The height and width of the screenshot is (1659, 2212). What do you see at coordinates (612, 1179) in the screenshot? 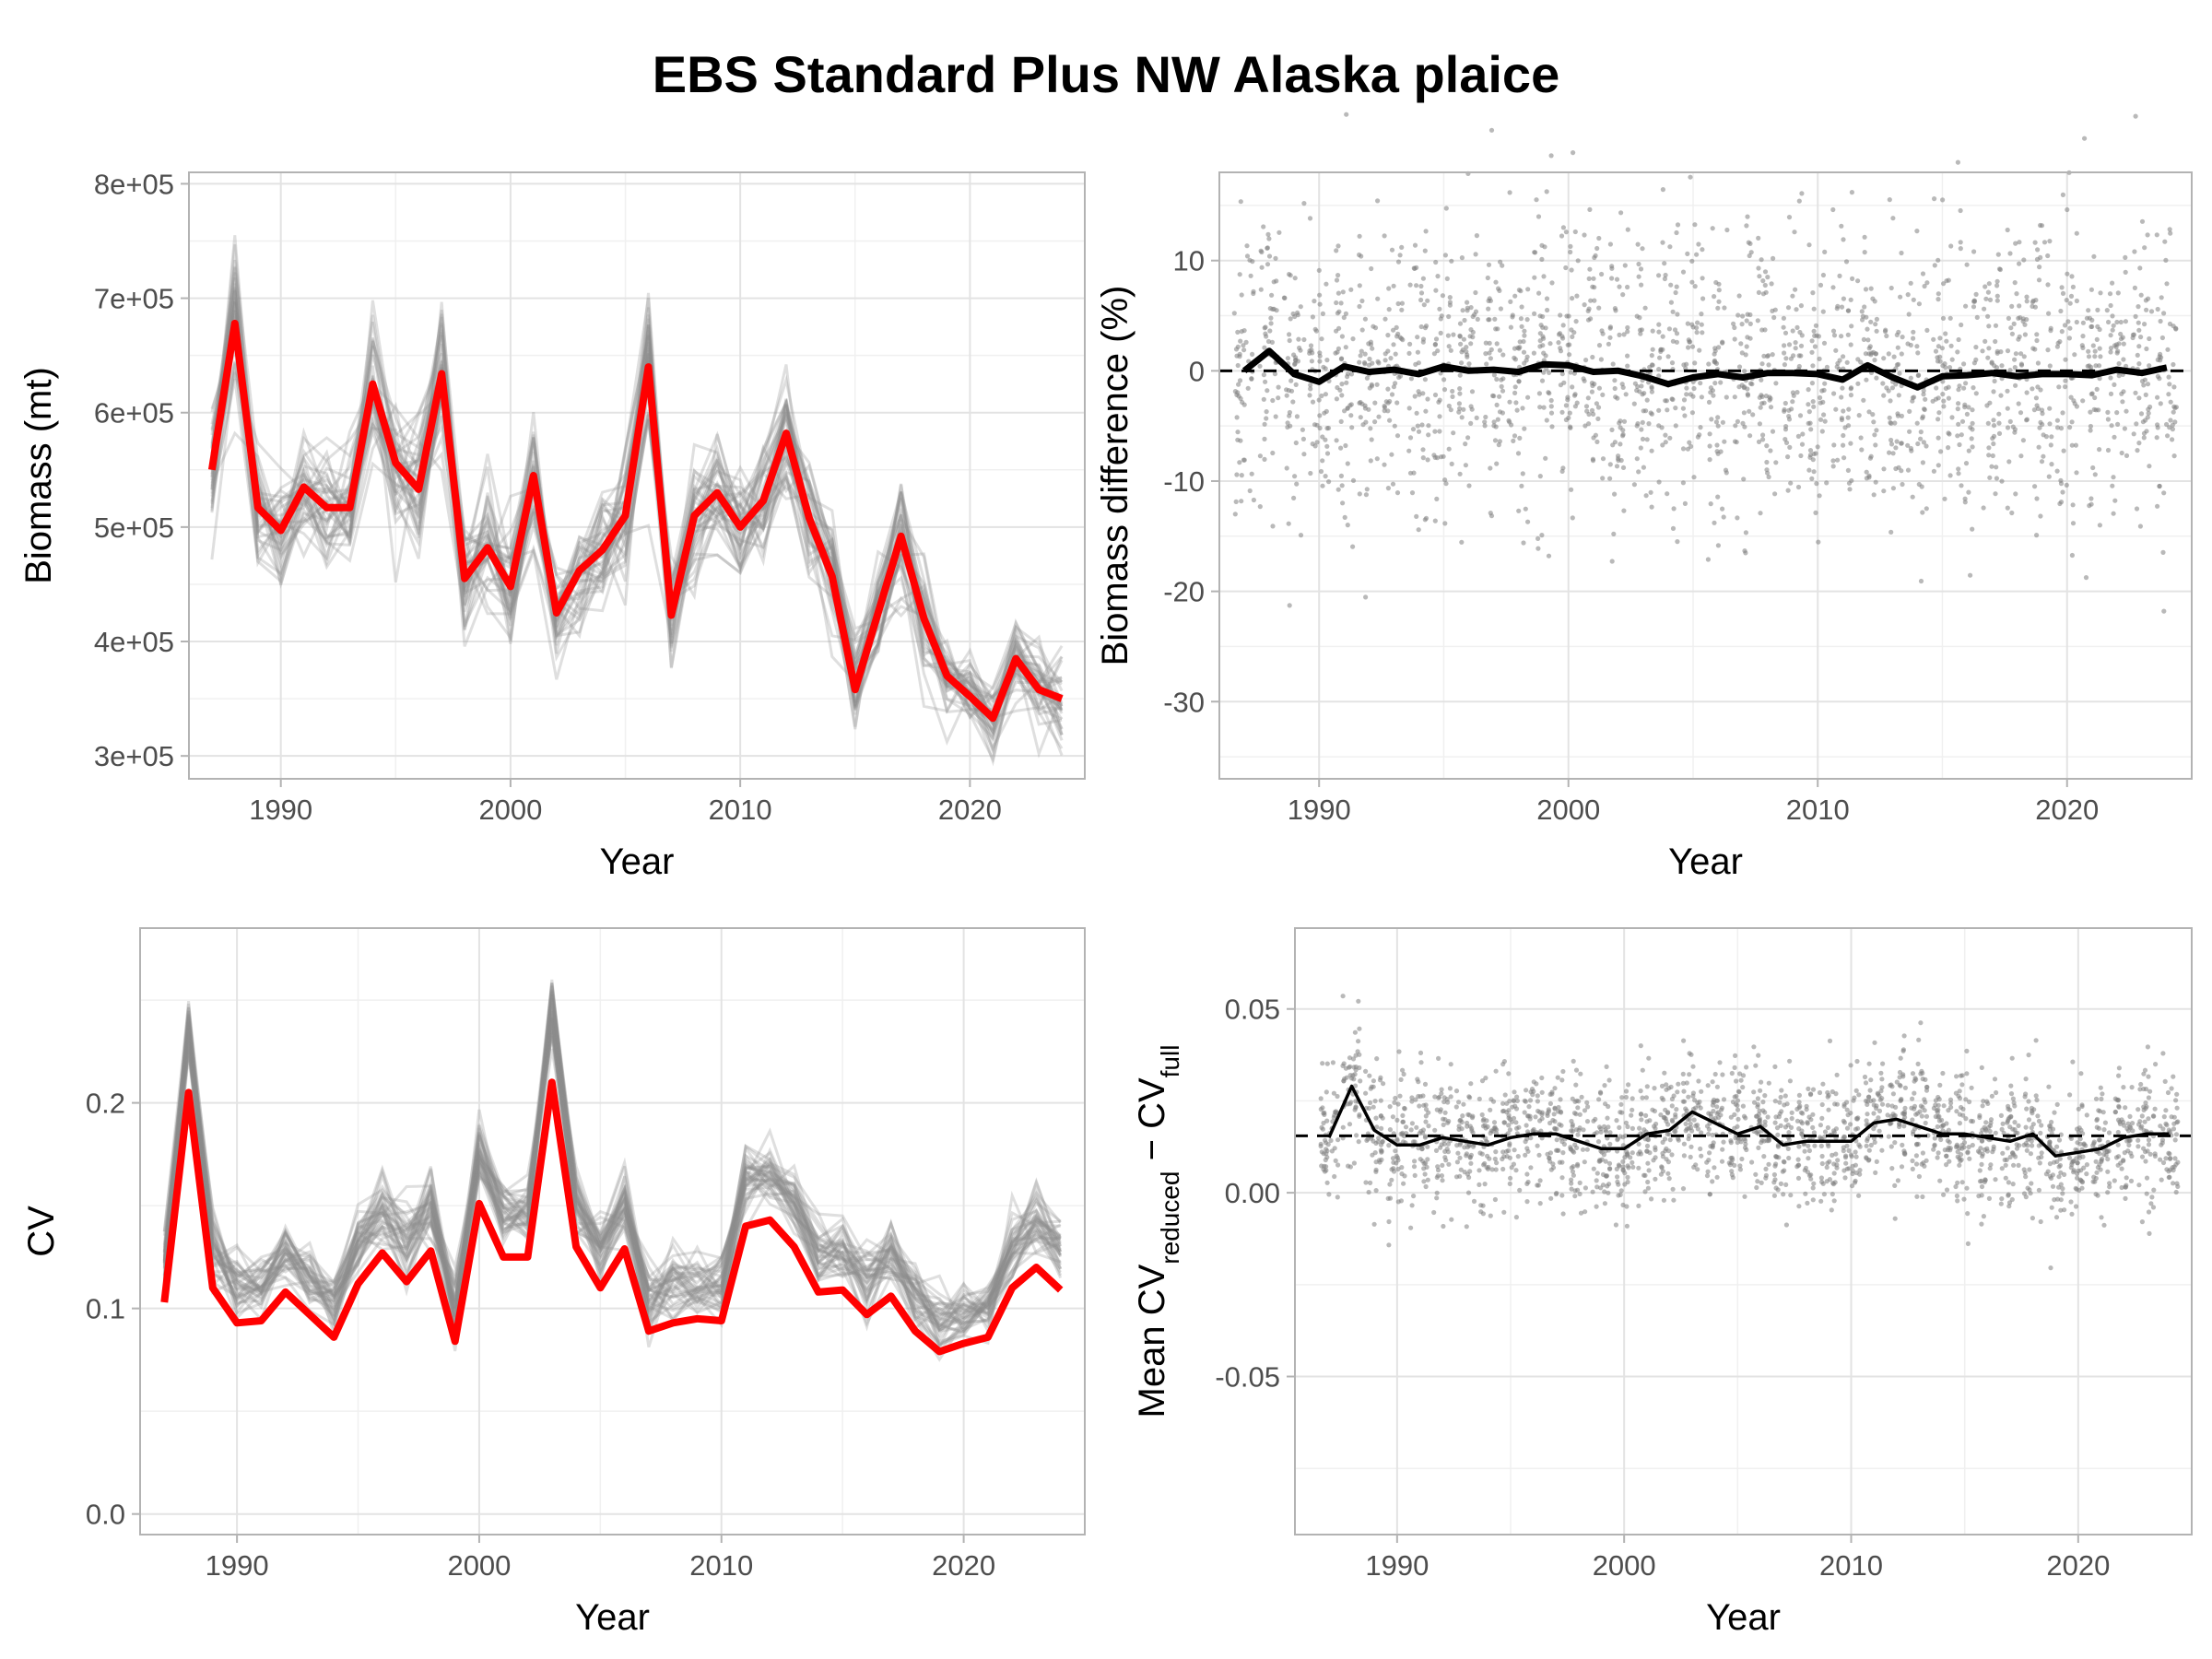
I see `replicate-line` at bounding box center [612, 1179].